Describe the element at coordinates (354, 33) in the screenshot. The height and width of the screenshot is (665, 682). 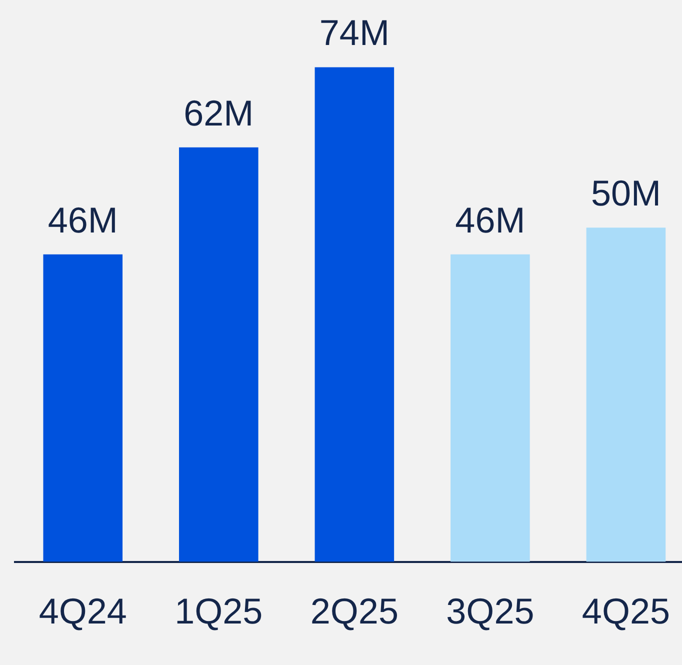
I see `data-label: 74M` at that location.